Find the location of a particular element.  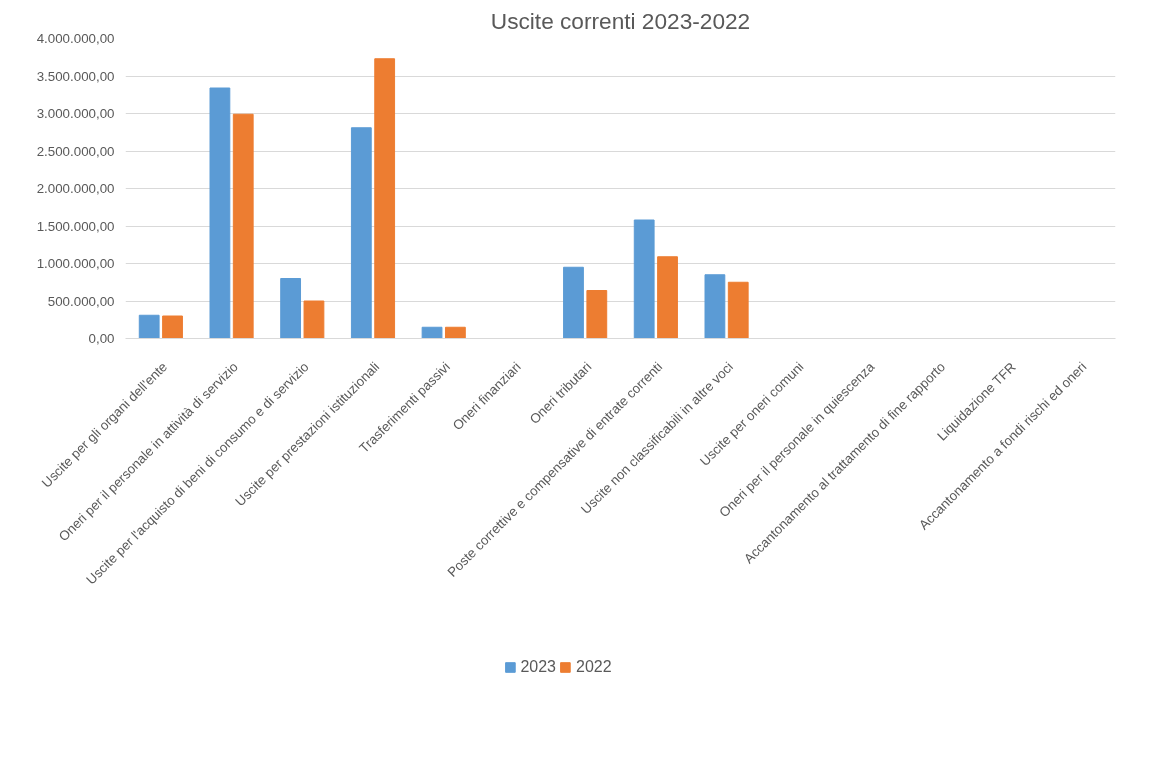

y-tick-label: 1.000.000,00 is located at coordinates (75, 263).